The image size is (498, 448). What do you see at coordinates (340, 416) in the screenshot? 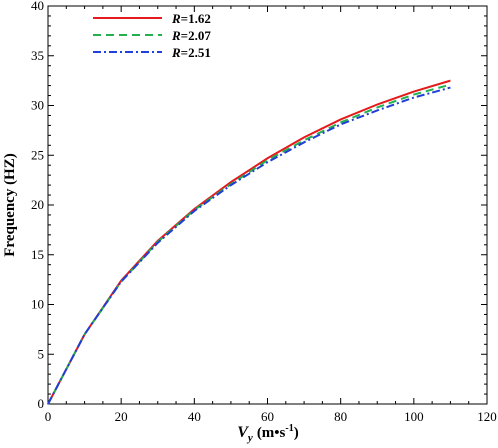
I see `x-tick-label: 80` at bounding box center [340, 416].